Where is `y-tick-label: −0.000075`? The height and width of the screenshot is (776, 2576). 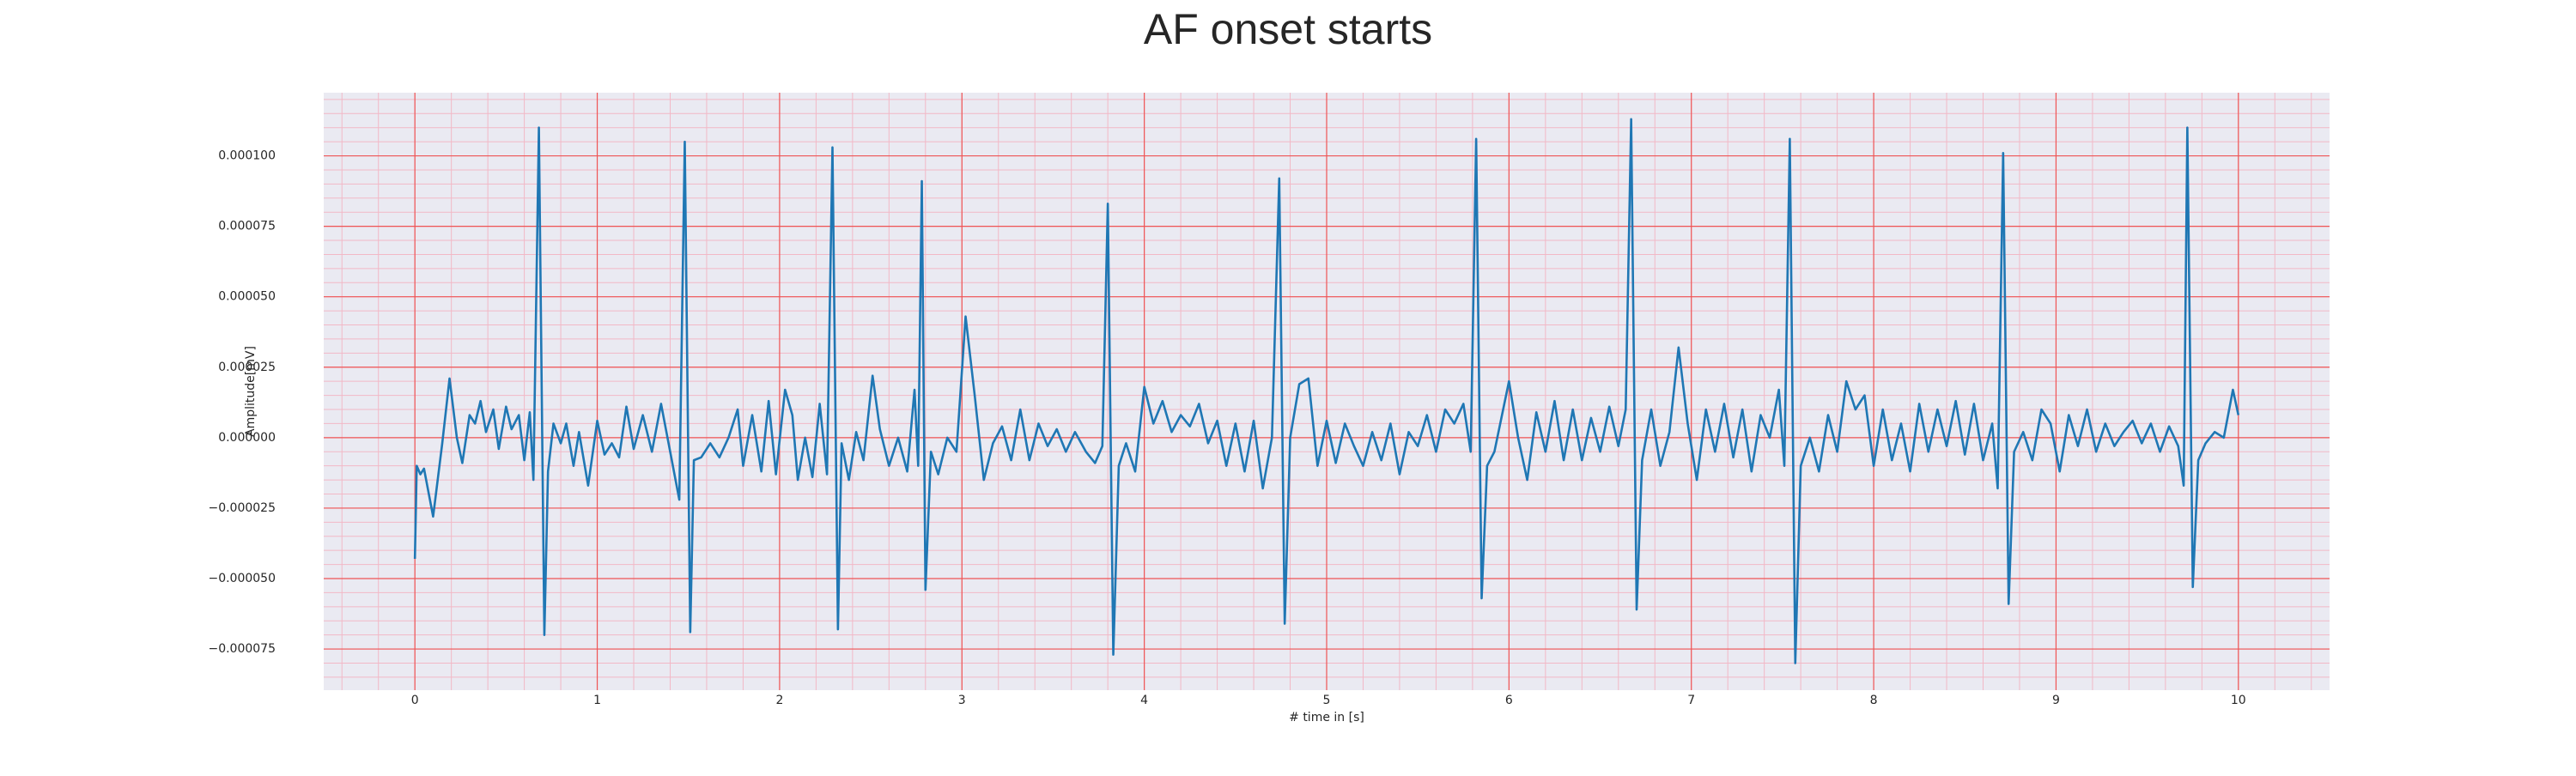
y-tick-label: −0.000075 is located at coordinates (242, 649).